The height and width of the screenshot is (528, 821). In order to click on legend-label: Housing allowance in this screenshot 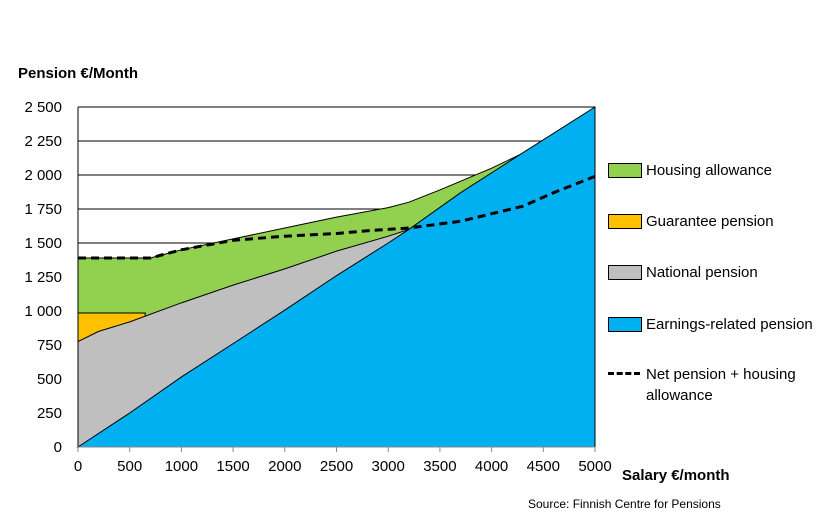, I will do `click(709, 170)`.